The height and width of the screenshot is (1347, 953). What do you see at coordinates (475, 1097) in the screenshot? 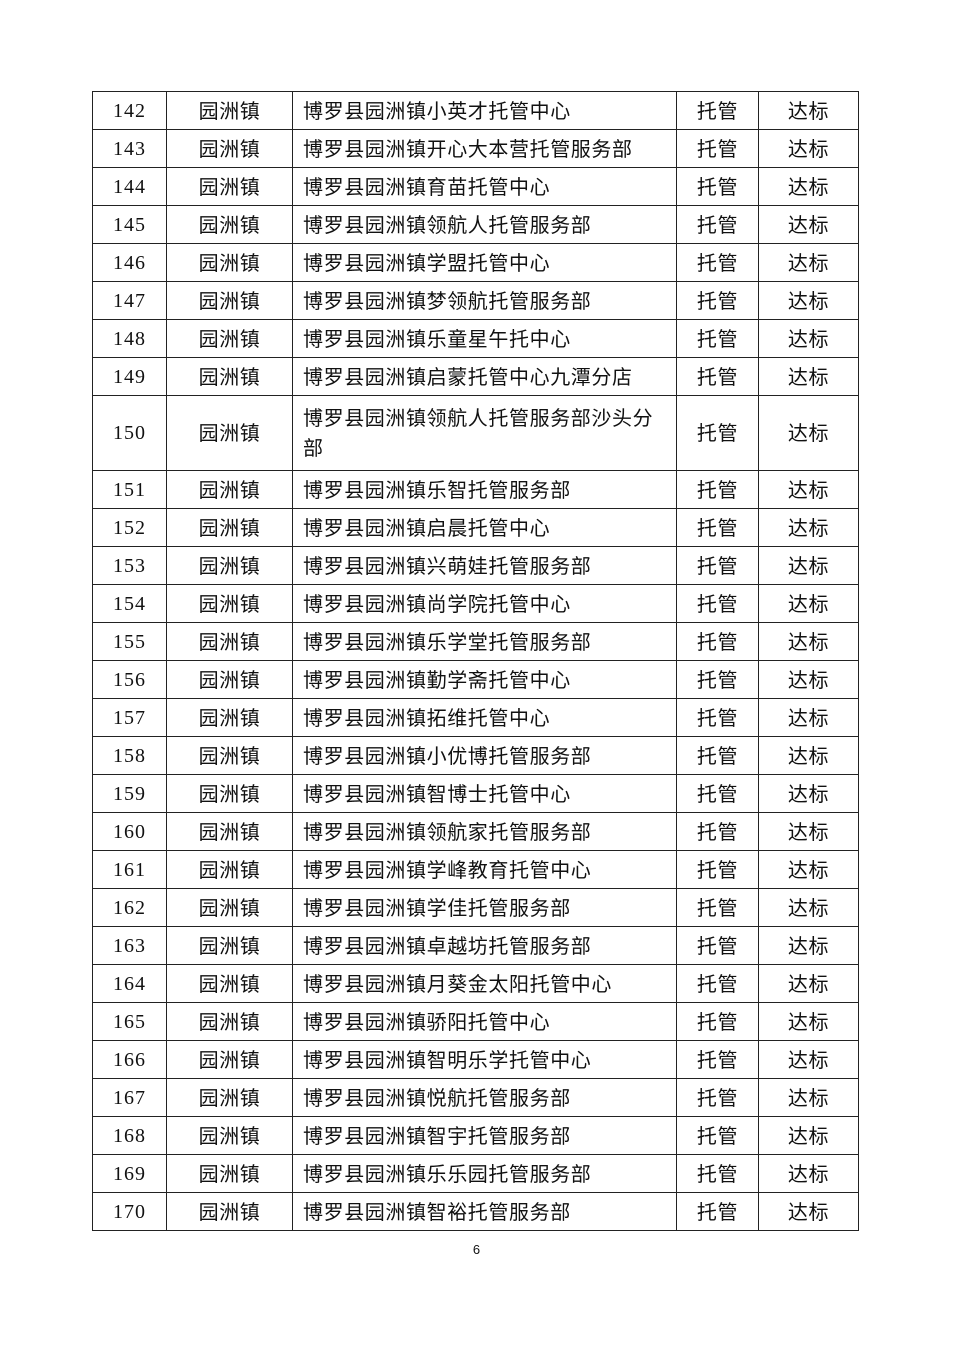
I see `table-row: 167 园洲镇 博罗县园洲镇悦航托管服务部 托管 达标` at bounding box center [475, 1097].